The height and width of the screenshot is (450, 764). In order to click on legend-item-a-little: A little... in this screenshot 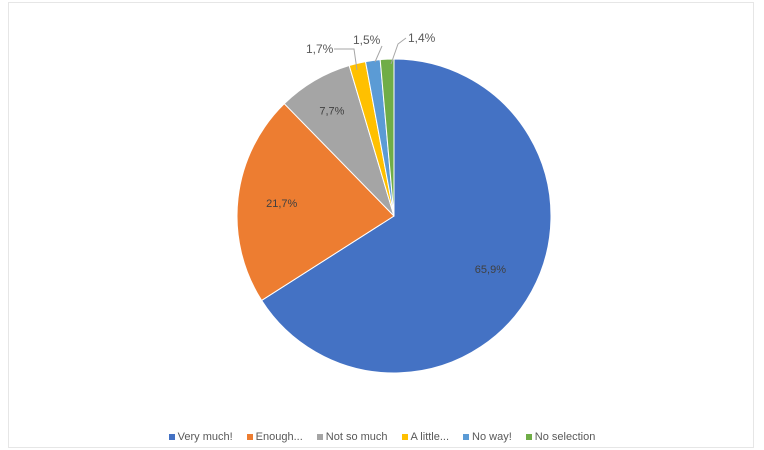, I will do `click(425, 437)`.